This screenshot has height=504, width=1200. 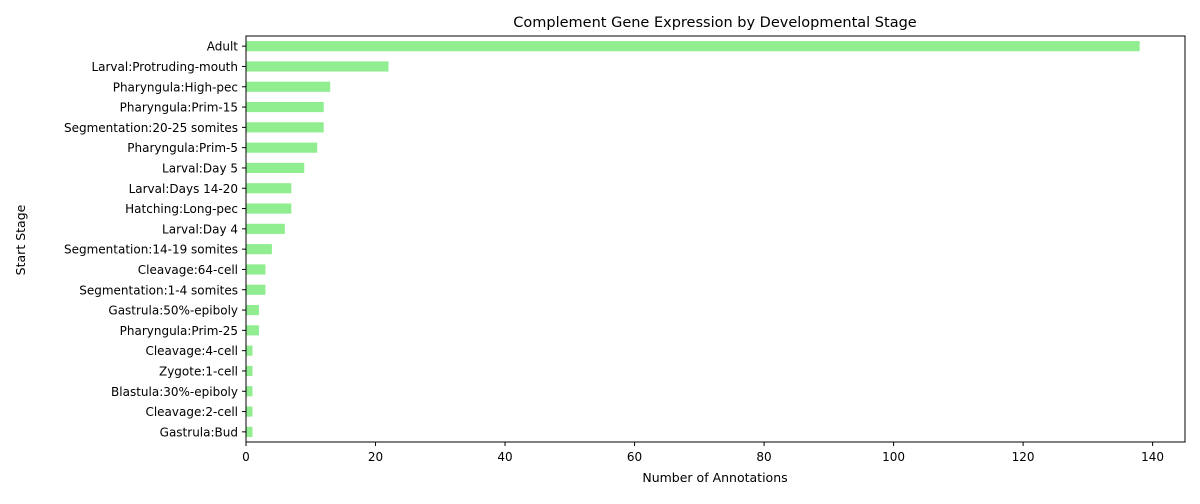 I want to click on y-tick-label: Segmentation:1-4 somites, so click(x=158, y=290).